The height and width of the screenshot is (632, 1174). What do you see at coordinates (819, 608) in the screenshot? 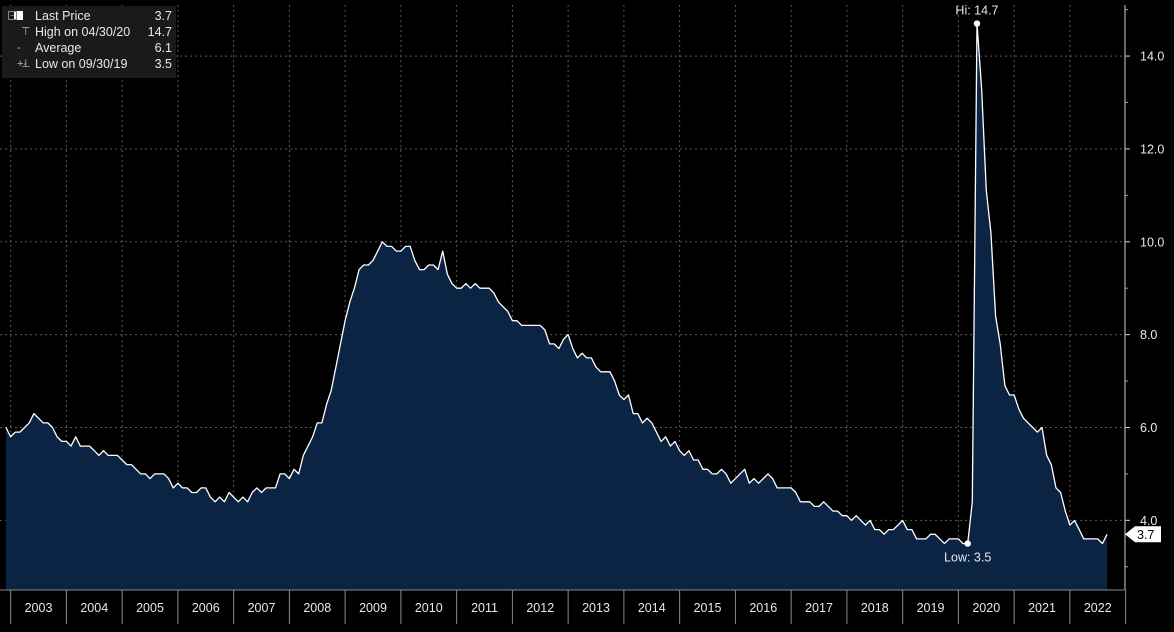
I see `x-tick-label: 2017` at bounding box center [819, 608].